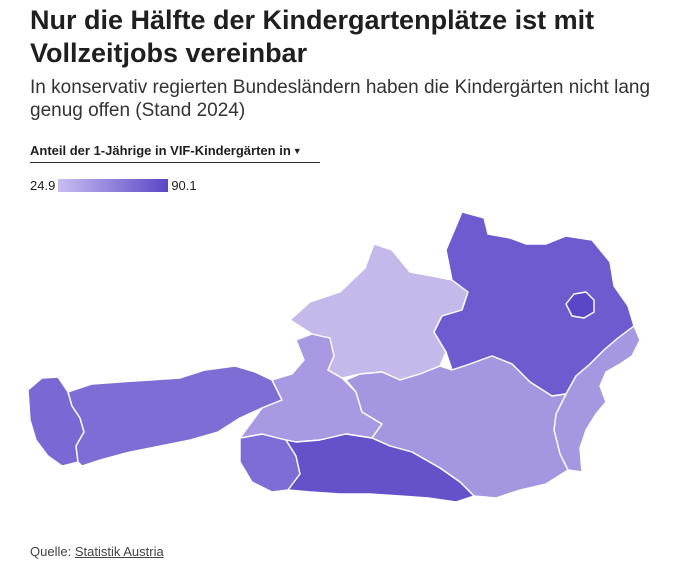 The height and width of the screenshot is (569, 697). I want to click on region-wien: Wien, so click(580, 305).